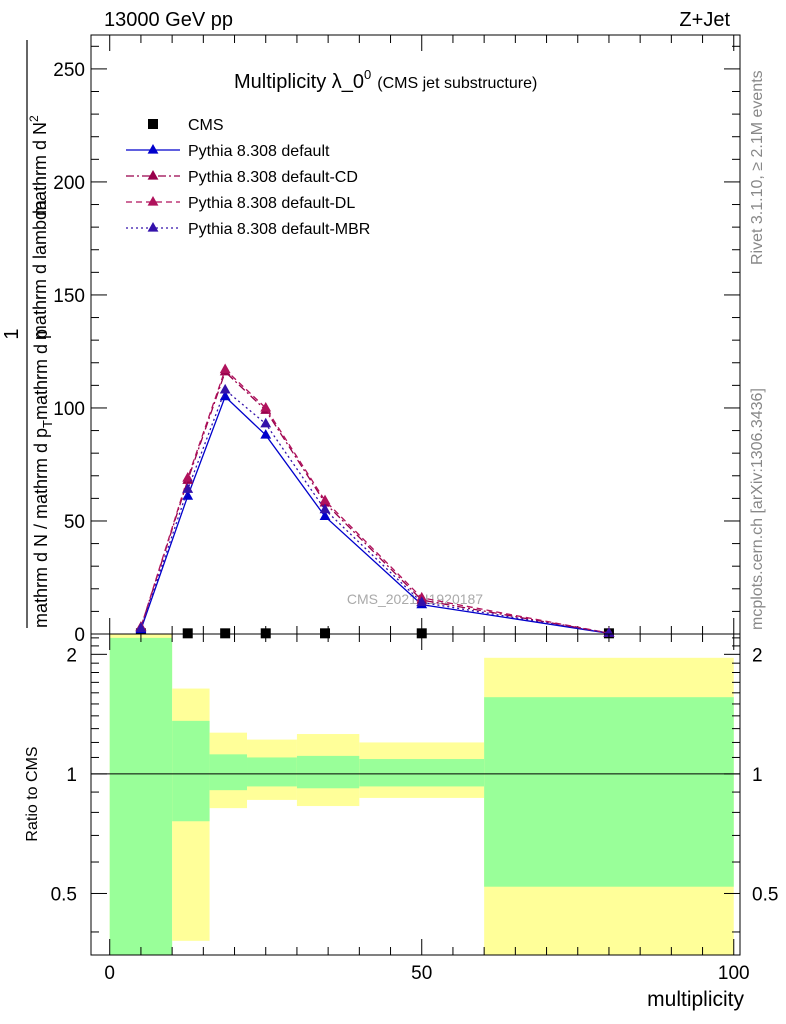  I want to click on plot-title: Multiplicity λ_00 (CMS jet substructure), so click(385, 80).